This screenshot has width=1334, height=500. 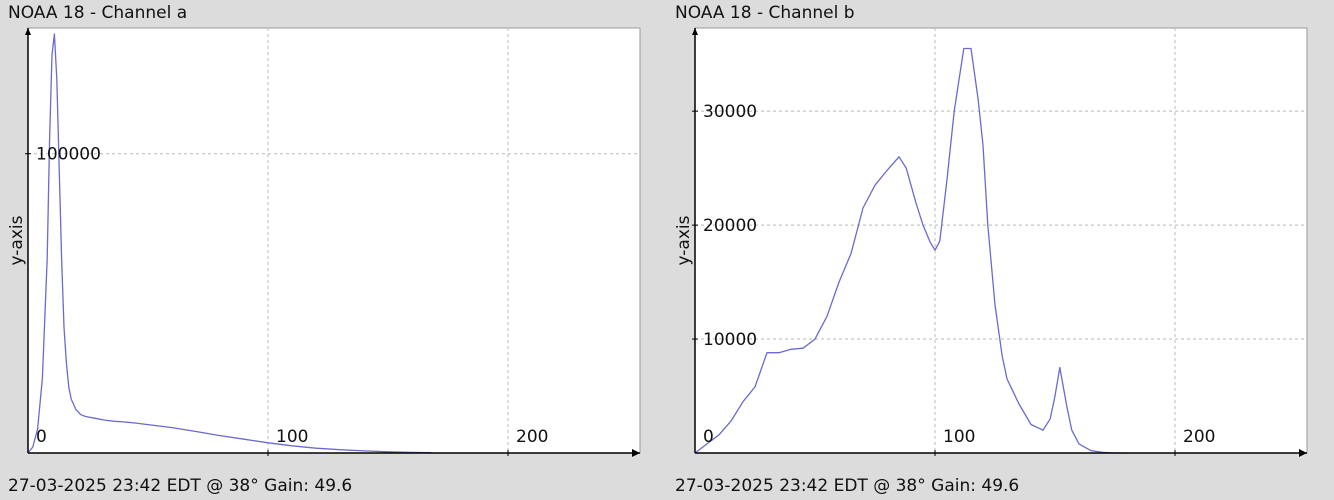 What do you see at coordinates (68, 155) in the screenshot?
I see `y-tick-label: 100000` at bounding box center [68, 155].